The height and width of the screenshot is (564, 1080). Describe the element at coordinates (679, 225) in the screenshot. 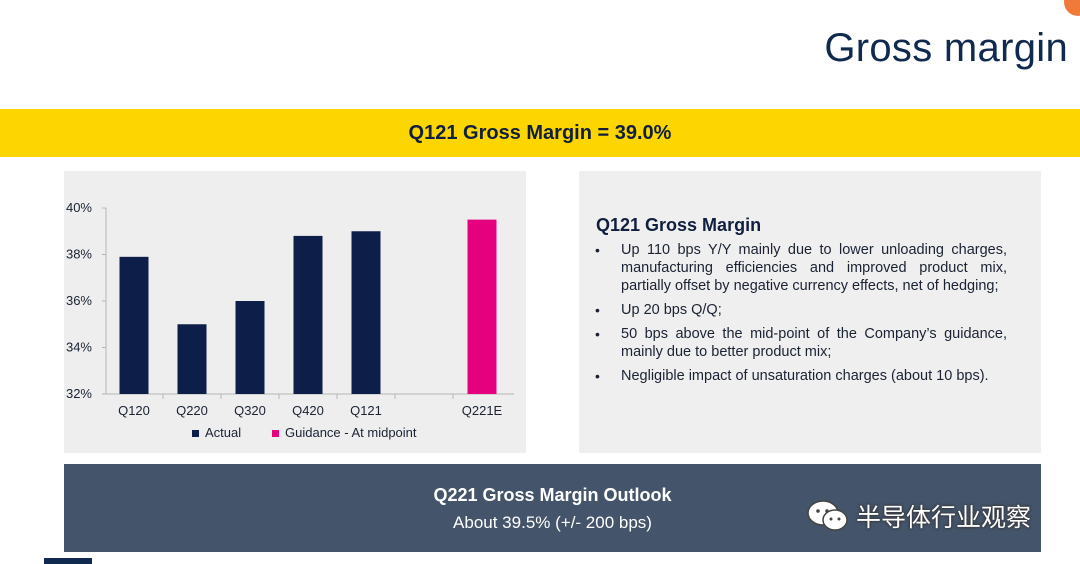

I see `details-heading: Q121 Gross Margin` at that location.